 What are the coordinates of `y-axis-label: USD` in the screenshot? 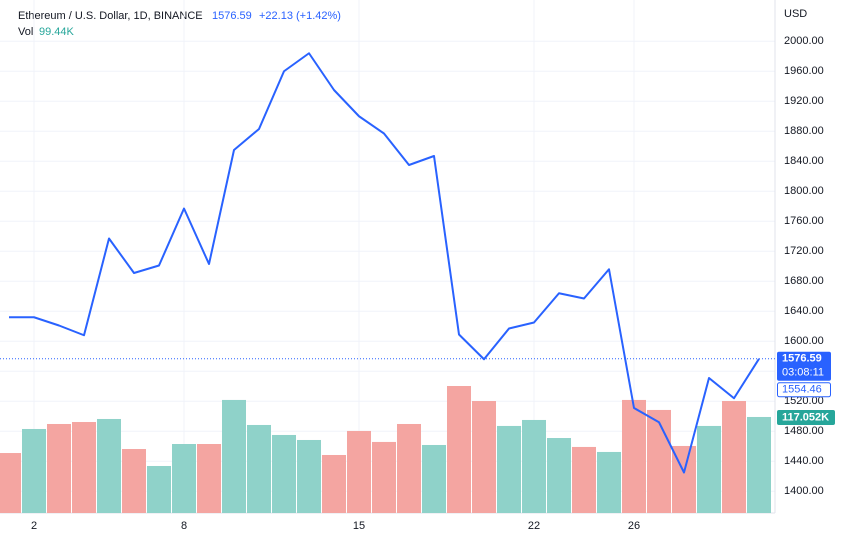 It's located at (795, 14).